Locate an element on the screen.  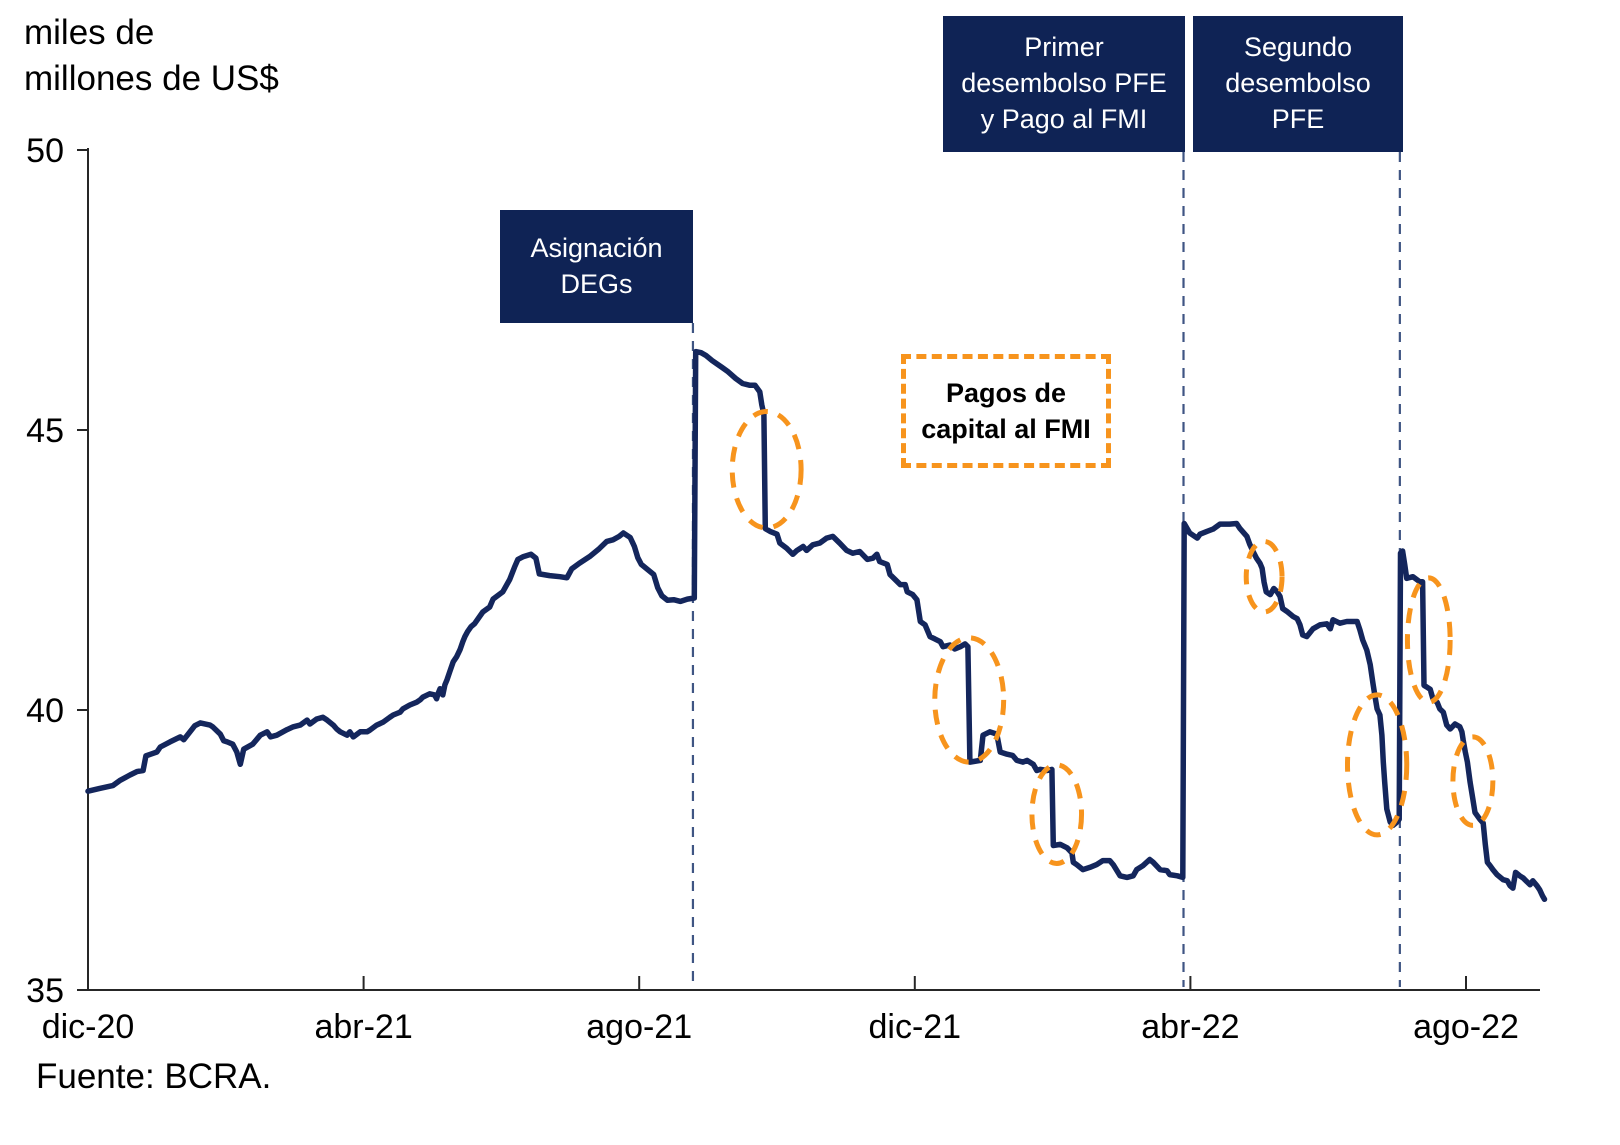
annotation-text-line: y Pago al FMI is located at coordinates (1064, 118).